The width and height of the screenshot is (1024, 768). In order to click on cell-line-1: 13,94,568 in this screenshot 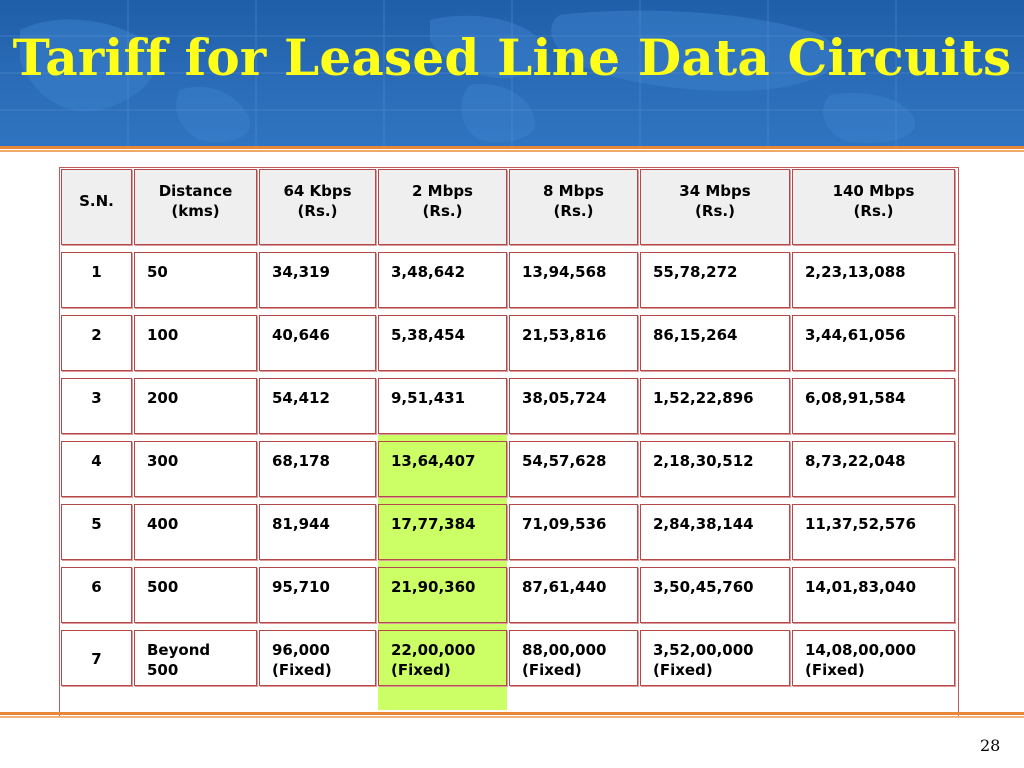, I will do `click(564, 272)`.